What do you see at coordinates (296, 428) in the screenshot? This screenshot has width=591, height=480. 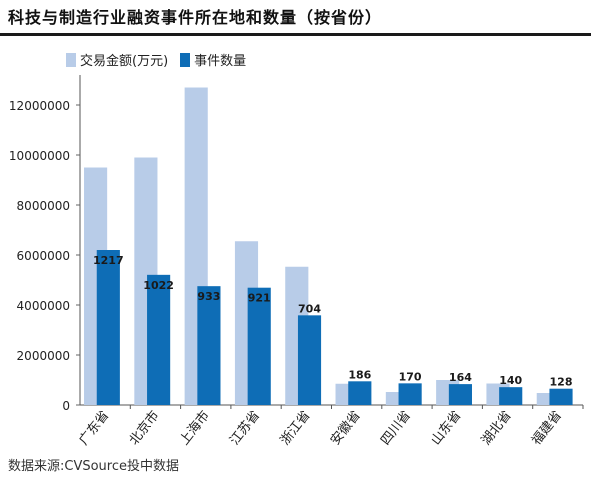 I see `x-category-label: 浙江省` at bounding box center [296, 428].